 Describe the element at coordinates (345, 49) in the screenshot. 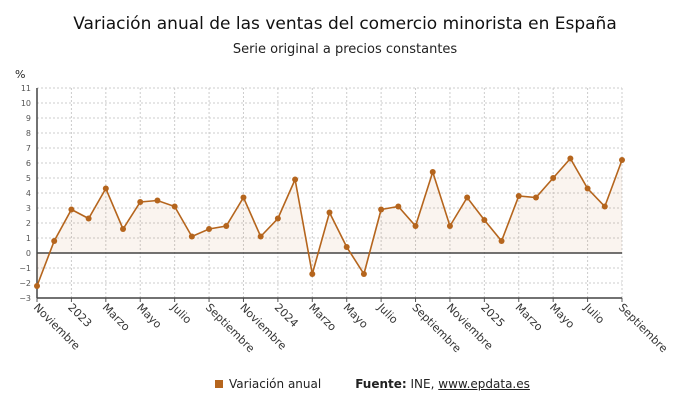

I see `chart-subtitle: Serie original a precios constantes` at that location.